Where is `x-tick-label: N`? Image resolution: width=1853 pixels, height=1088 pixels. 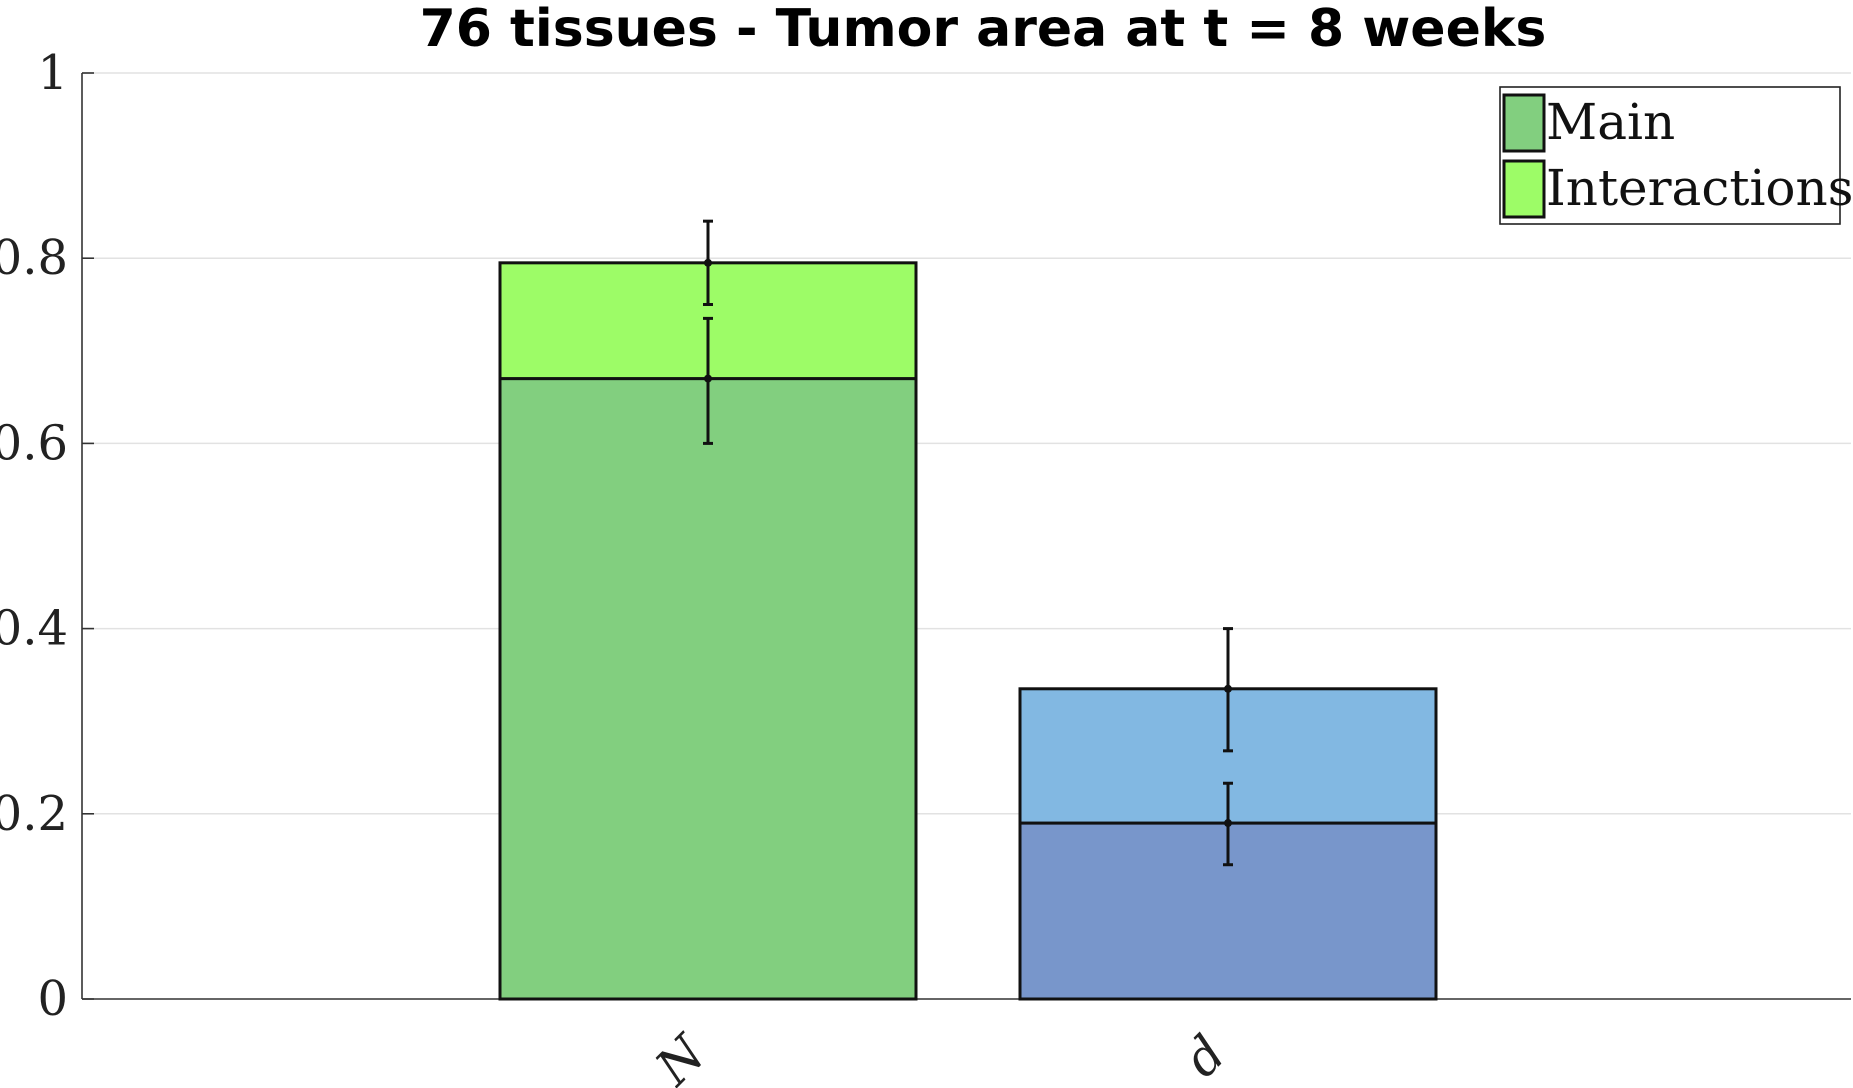
x-tick-label: N is located at coordinates (681, 1055).